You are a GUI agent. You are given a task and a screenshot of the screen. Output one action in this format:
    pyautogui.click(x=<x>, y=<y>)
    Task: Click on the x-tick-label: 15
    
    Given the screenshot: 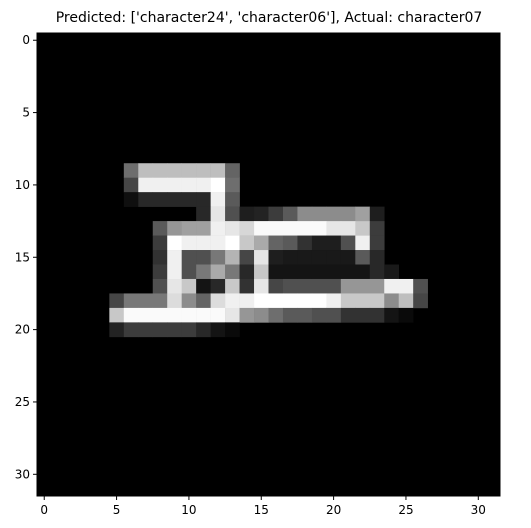 What is the action you would take?
    pyautogui.click(x=261, y=510)
    